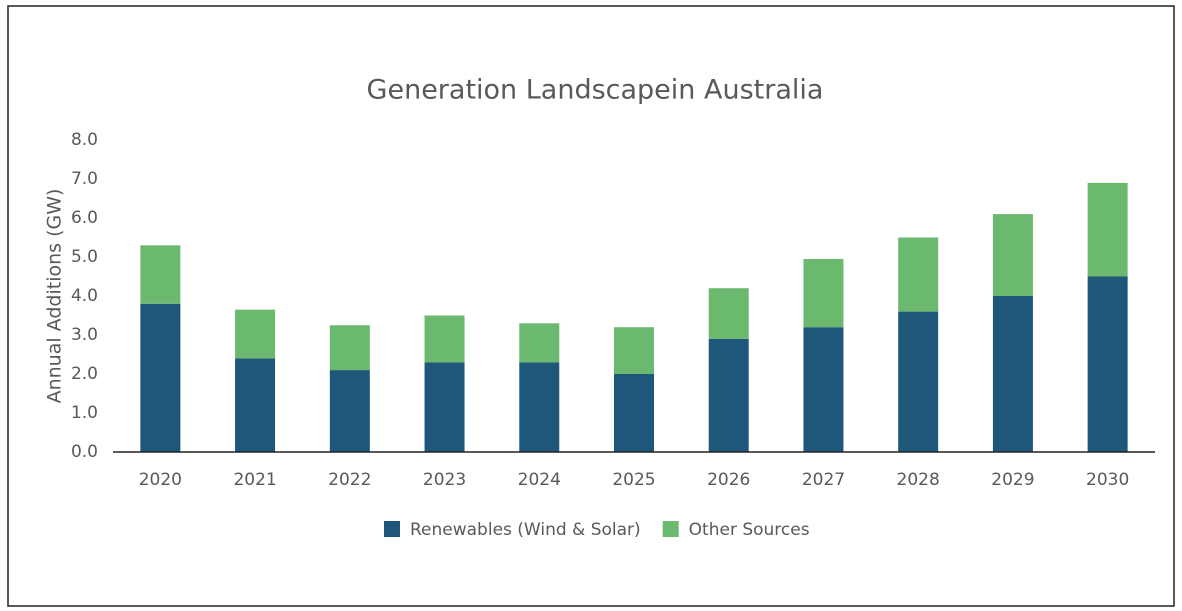 This screenshot has width=1182, height=611. I want to click on y-tick-label: 4.0, so click(84, 296).